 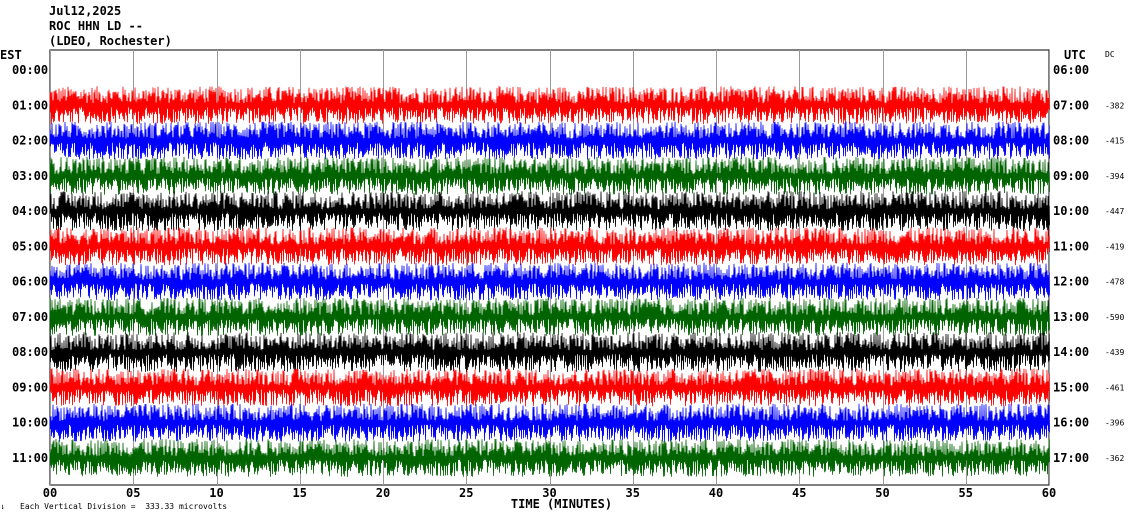 What do you see at coordinates (1049, 493) in the screenshot?
I see `x-tick-label: 60` at bounding box center [1049, 493].